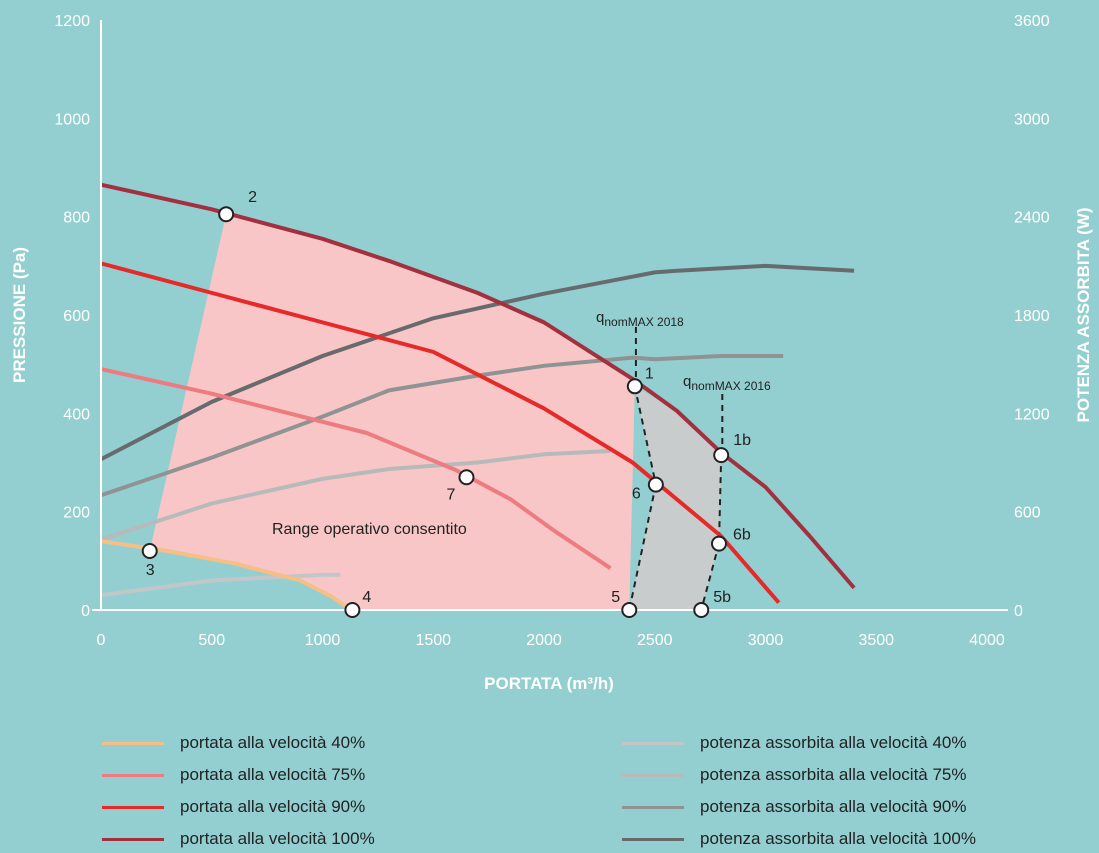  Describe the element at coordinates (722, 597) in the screenshot. I see `operating-point-label: 5b` at that location.